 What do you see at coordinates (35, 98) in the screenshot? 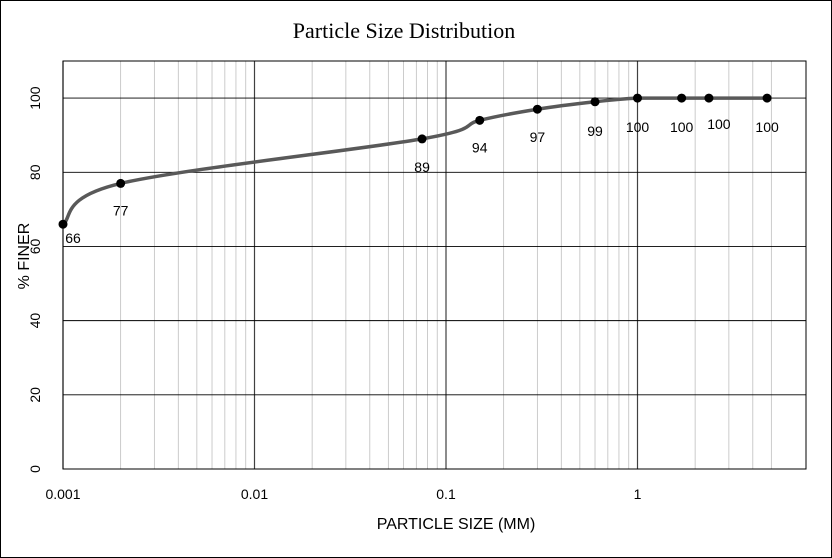
I see `y-tick-label: 100` at bounding box center [35, 98].